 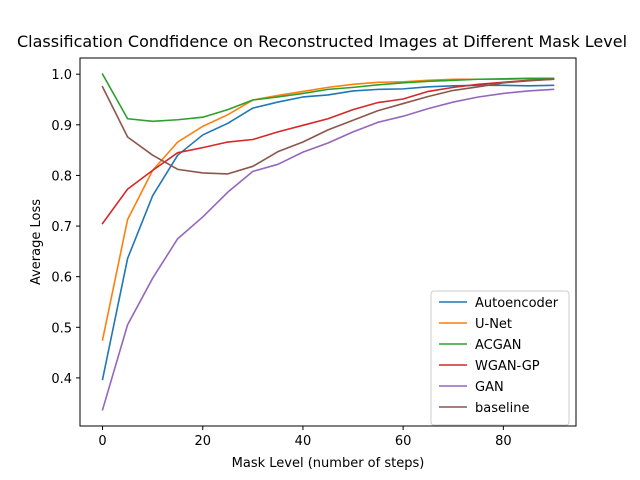 I want to click on series-line-acgan, so click(x=328, y=98).